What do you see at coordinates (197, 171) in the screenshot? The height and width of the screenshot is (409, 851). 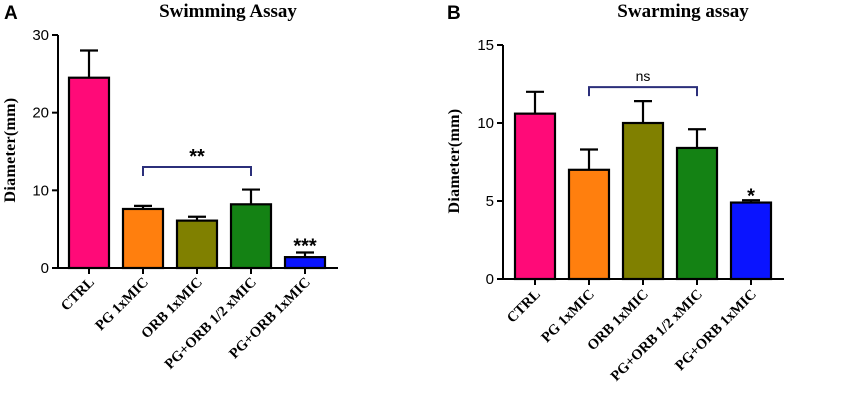 I see `panel-a-significance-bracket` at bounding box center [197, 171].